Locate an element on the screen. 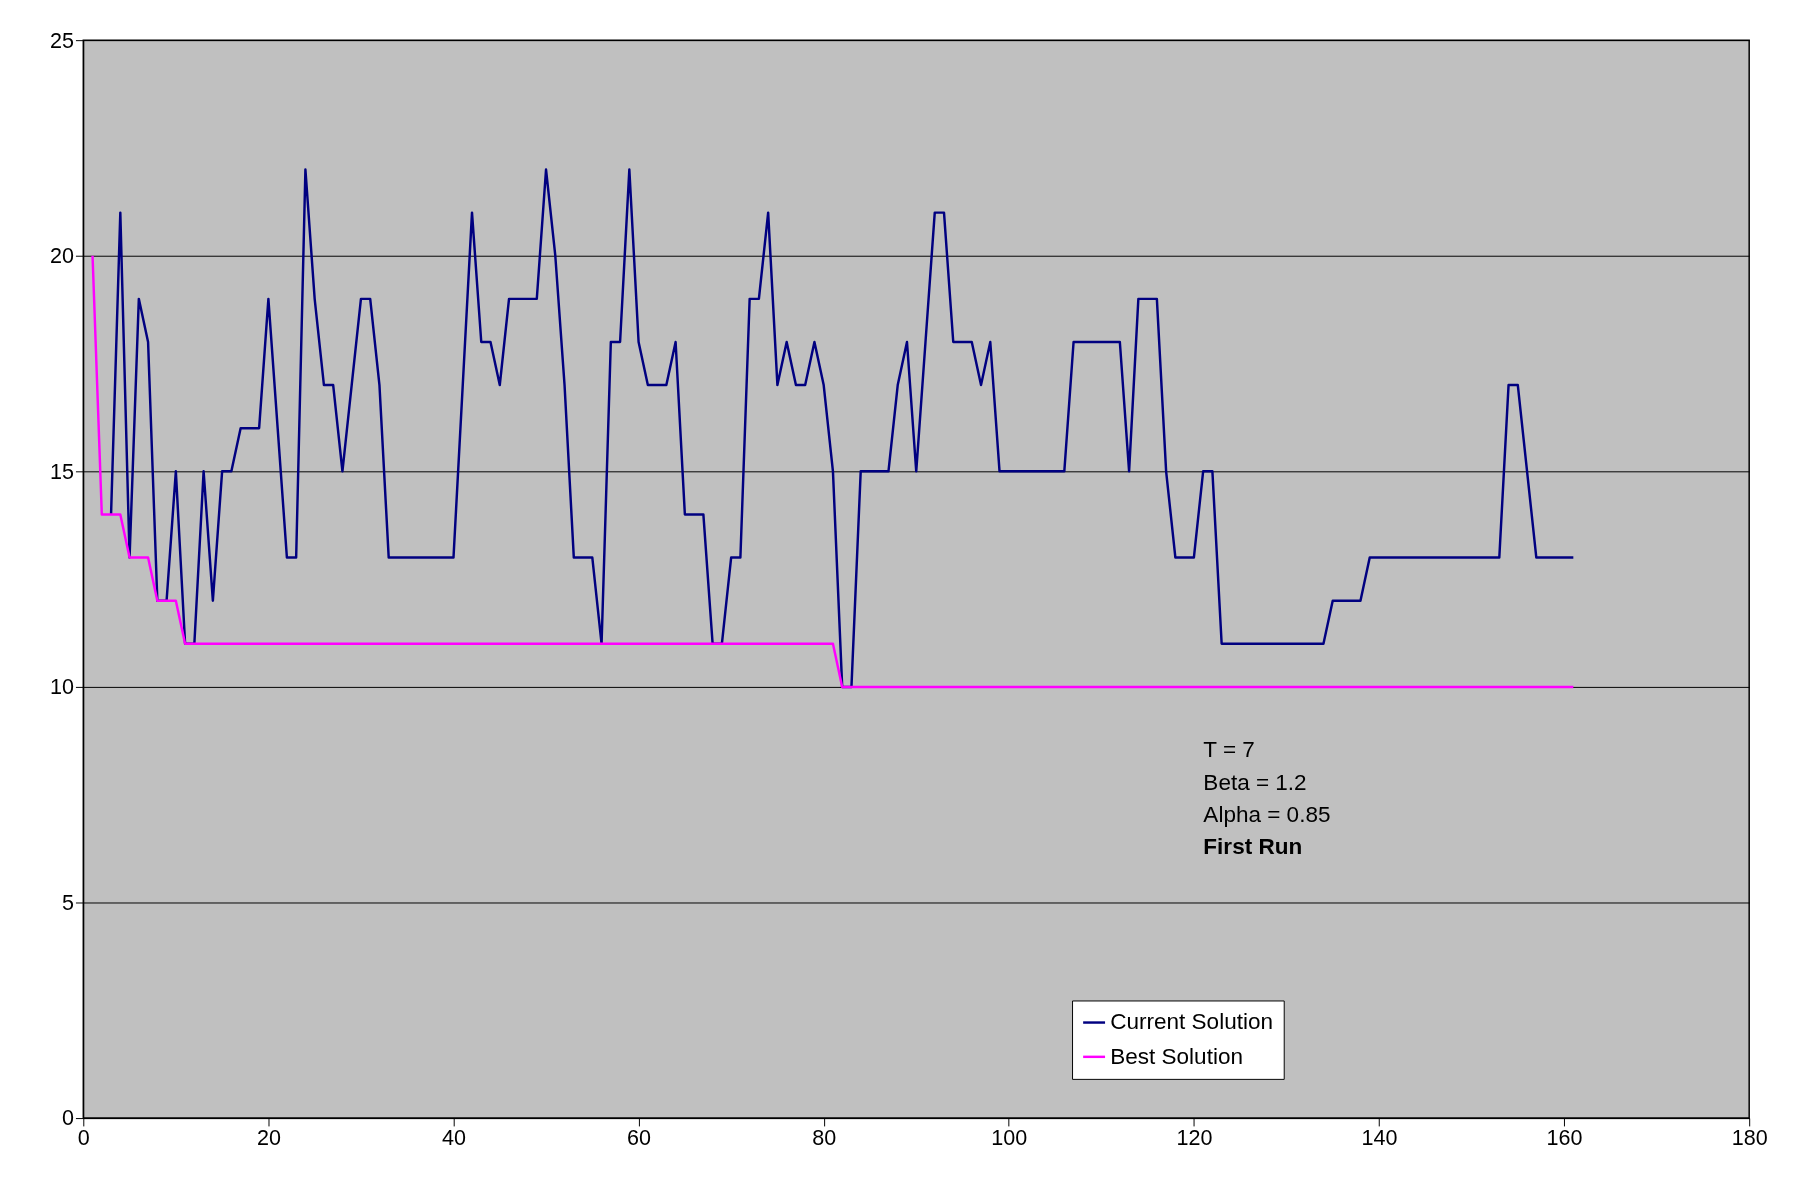 This screenshot has width=1807, height=1178. x-tick-label: 20 is located at coordinates (268, 1138).